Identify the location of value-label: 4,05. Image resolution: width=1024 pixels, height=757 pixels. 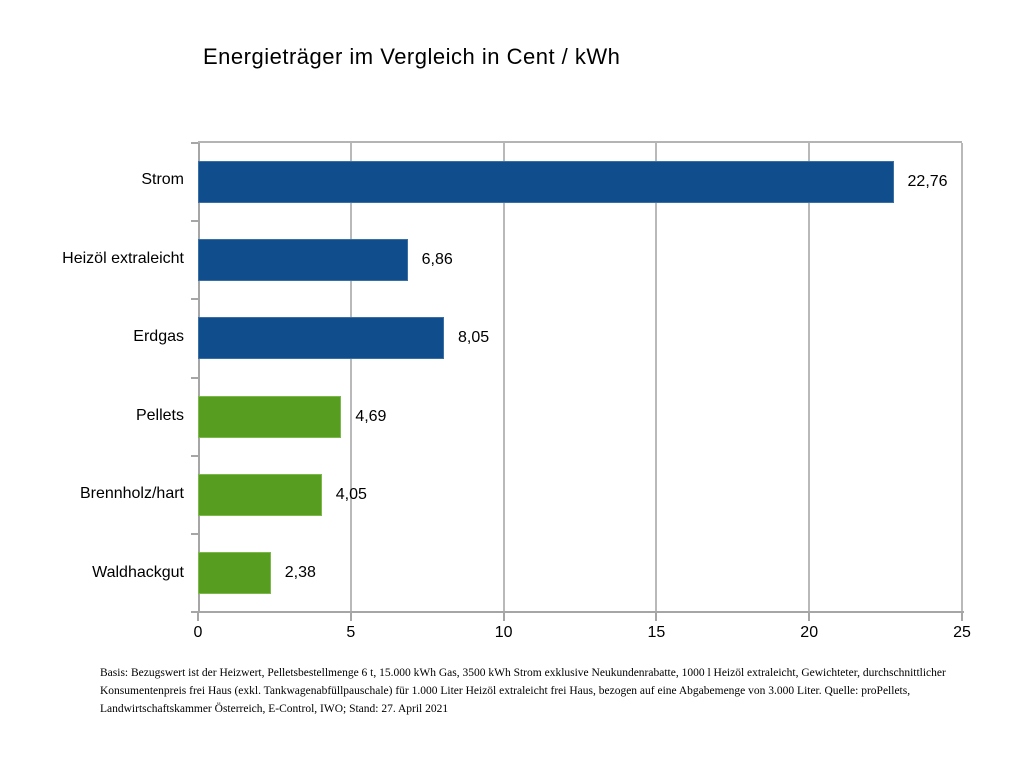
(351, 494).